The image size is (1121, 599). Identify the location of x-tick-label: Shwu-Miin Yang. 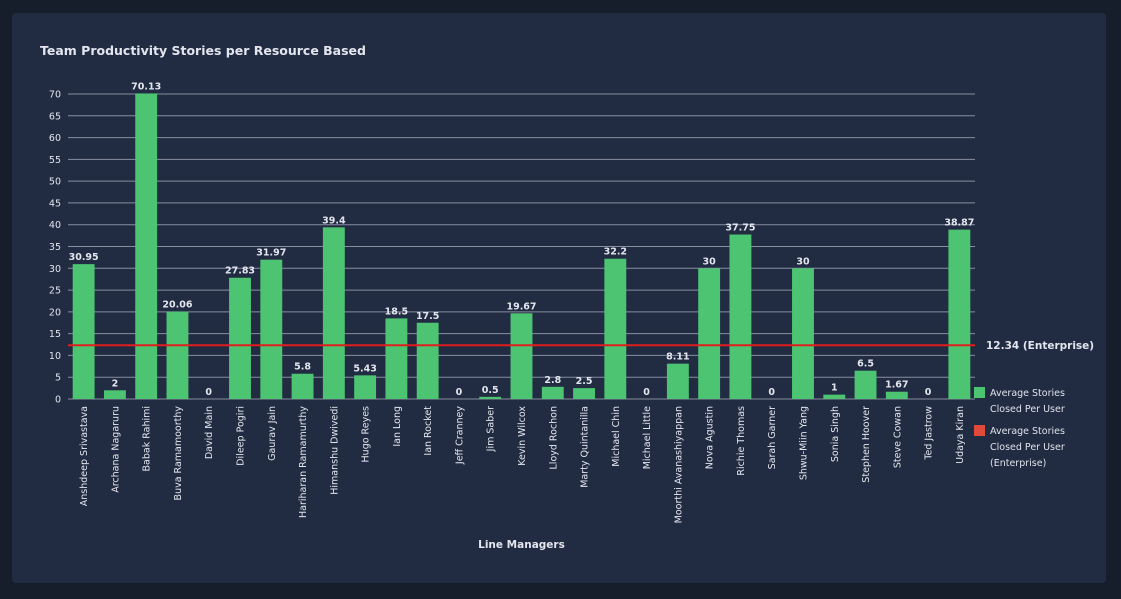
(803, 443).